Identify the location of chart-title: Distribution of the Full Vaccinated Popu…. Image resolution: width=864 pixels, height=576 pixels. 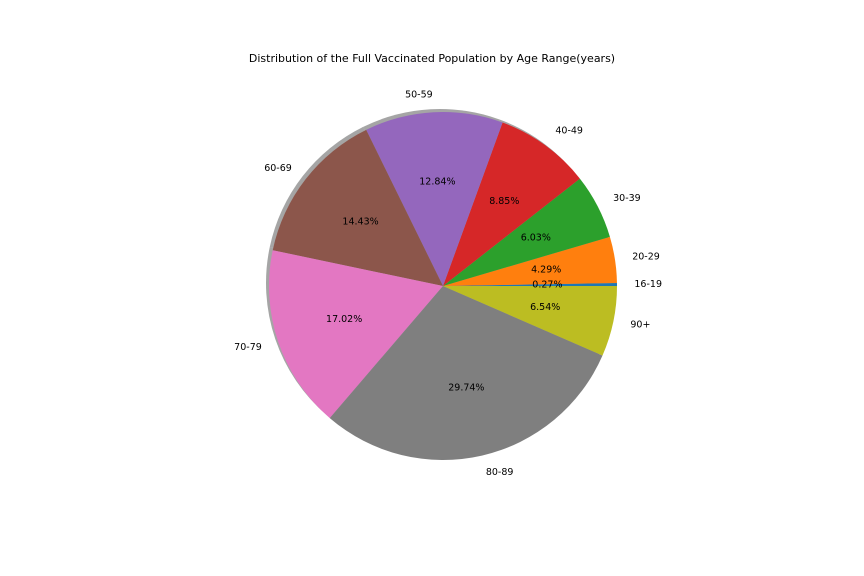
(432, 58).